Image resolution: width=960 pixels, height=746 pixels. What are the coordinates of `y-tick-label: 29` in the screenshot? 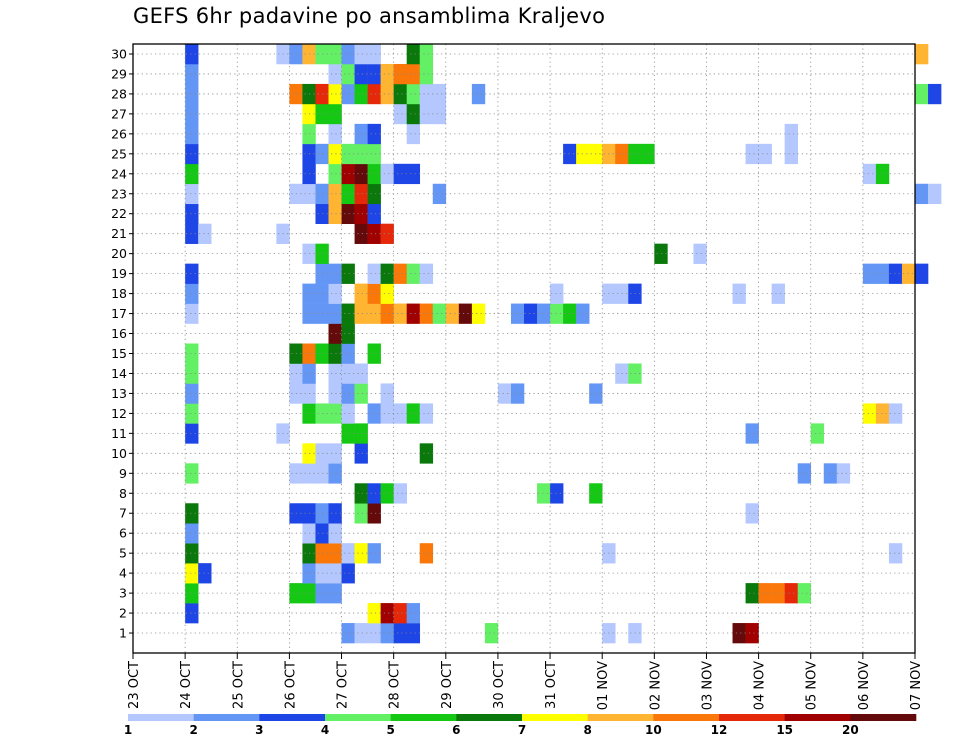 It's located at (119, 73).